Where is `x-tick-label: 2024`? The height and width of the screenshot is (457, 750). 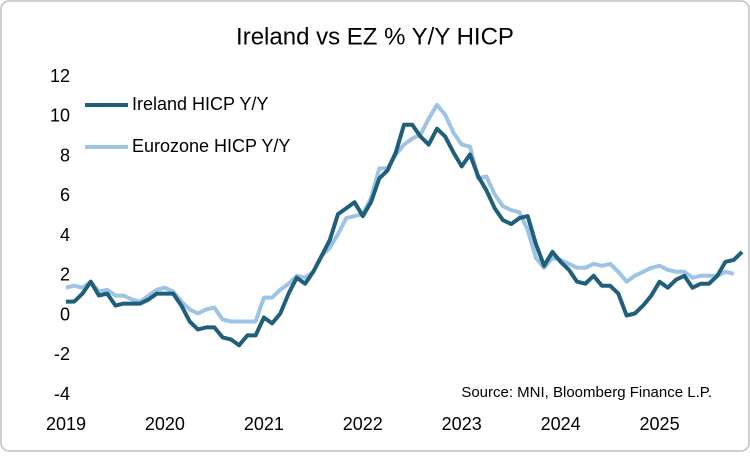 x-tick-label: 2024 is located at coordinates (561, 424).